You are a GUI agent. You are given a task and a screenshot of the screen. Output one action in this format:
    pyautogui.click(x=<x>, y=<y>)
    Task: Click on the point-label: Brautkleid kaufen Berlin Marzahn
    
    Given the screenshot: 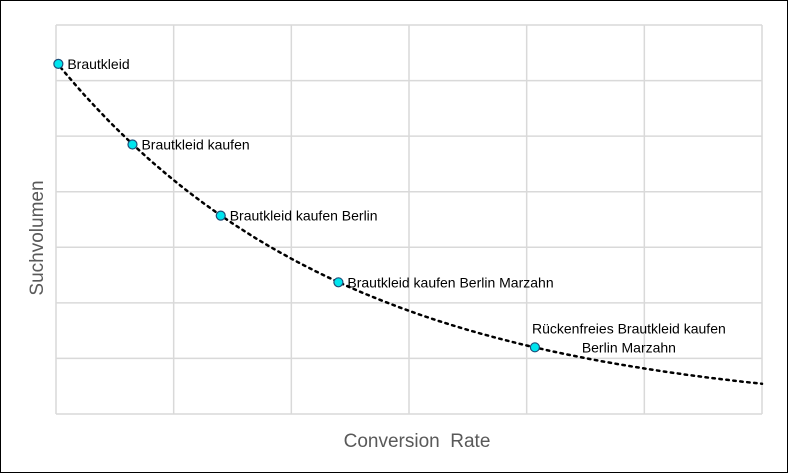 What is the action you would take?
    pyautogui.click(x=450, y=282)
    